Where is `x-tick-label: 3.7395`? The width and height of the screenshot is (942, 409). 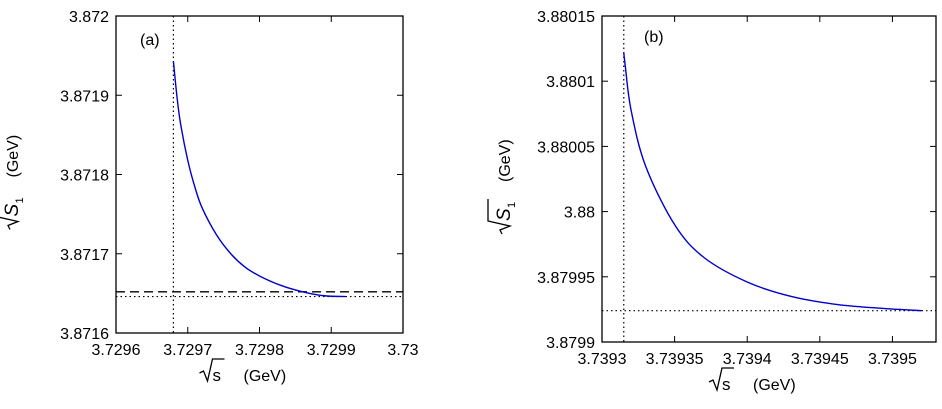 x-tick-label: 3.7395 is located at coordinates (892, 359).